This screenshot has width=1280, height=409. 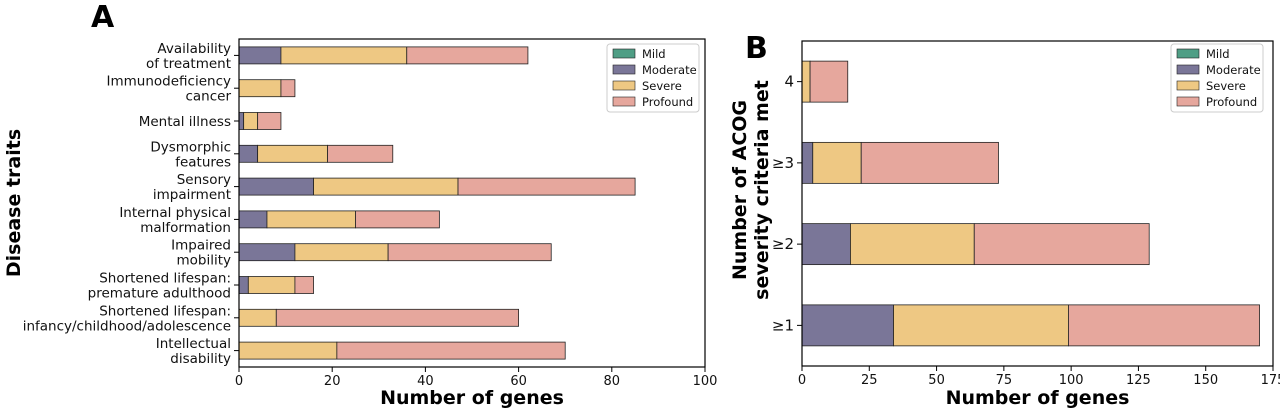 I want to click on panel-a-bar-moderate-sensory-impairment, so click(x=276, y=186).